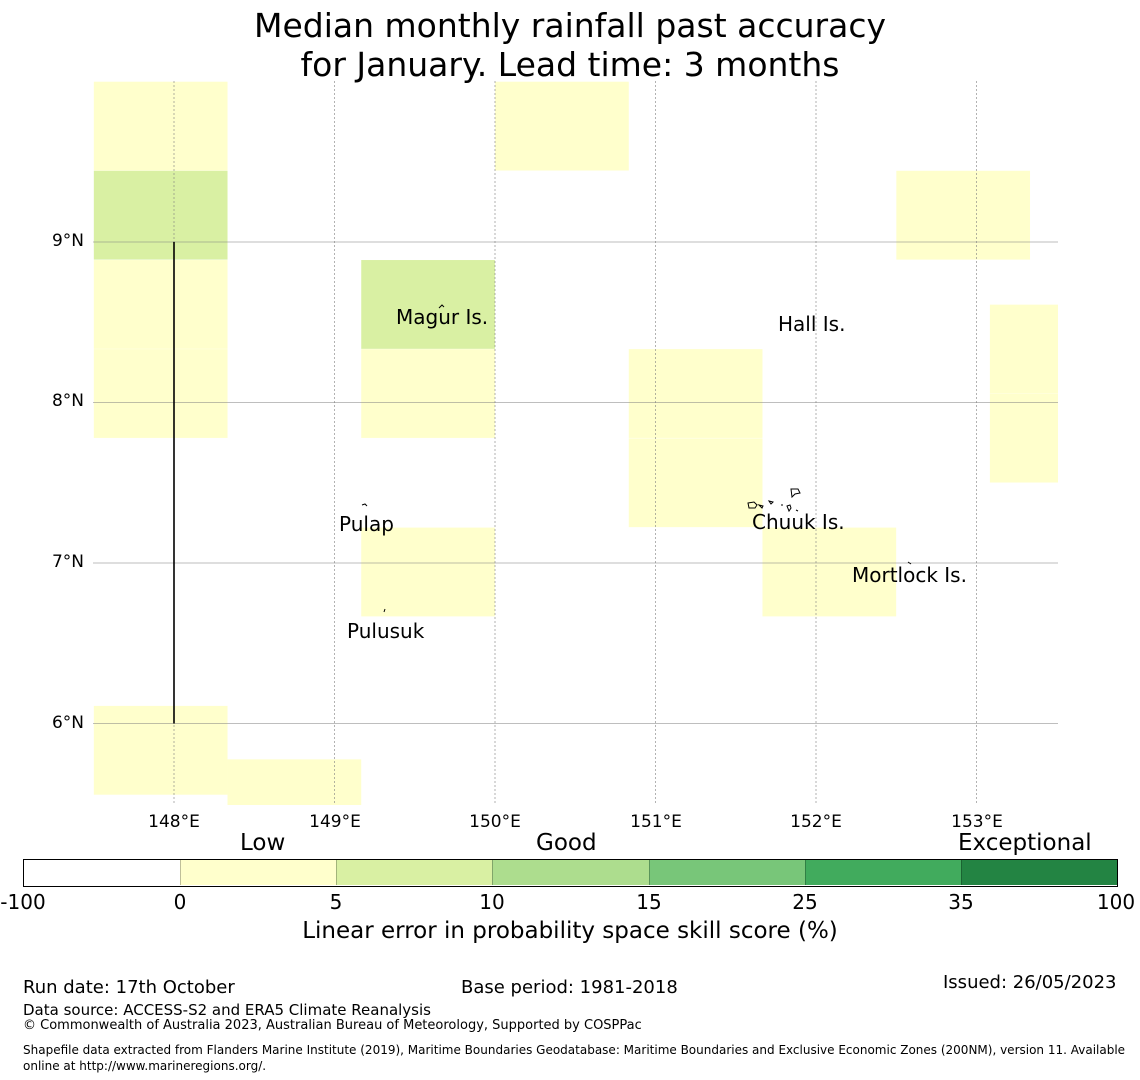  What do you see at coordinates (805, 902) in the screenshot?
I see `colorbar-tick-label: 25` at bounding box center [805, 902].